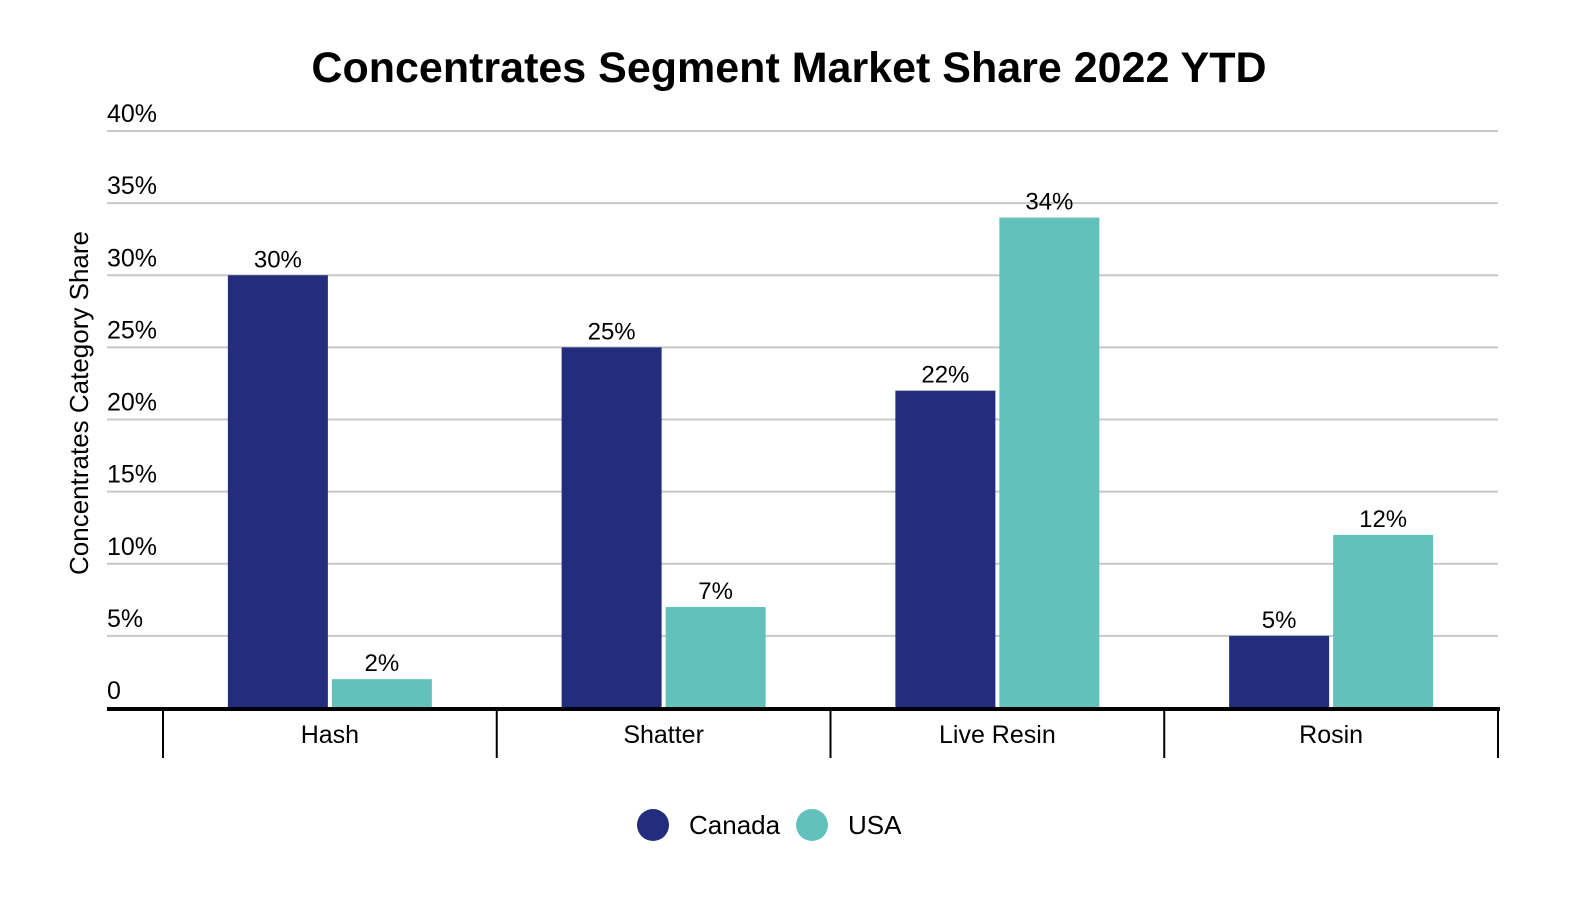 The image size is (1578, 897). I want to click on bar-canada-live-resin, so click(945, 549).